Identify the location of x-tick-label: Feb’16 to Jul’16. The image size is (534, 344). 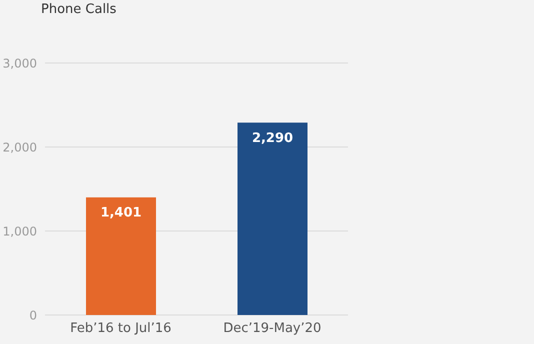
(121, 328).